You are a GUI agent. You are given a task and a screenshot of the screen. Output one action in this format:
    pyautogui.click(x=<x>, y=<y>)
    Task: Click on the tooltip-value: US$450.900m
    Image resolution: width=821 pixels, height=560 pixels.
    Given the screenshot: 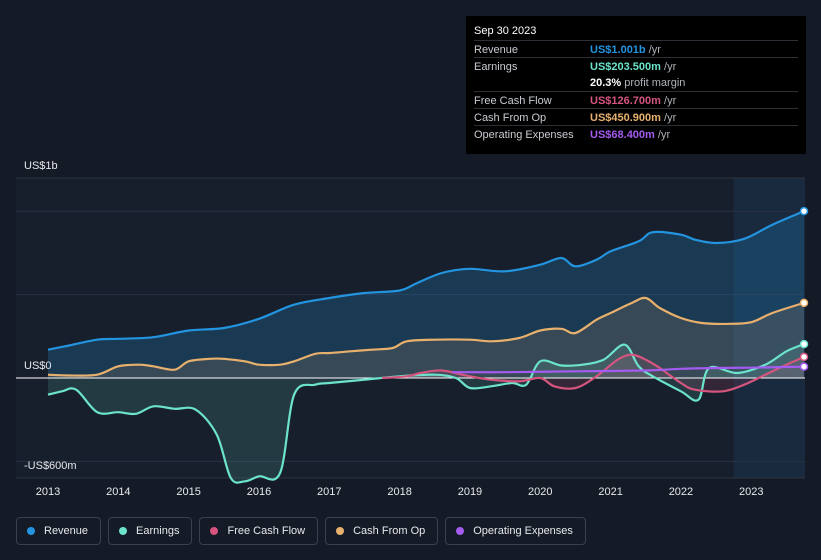 What is the action you would take?
    pyautogui.click(x=625, y=118)
    